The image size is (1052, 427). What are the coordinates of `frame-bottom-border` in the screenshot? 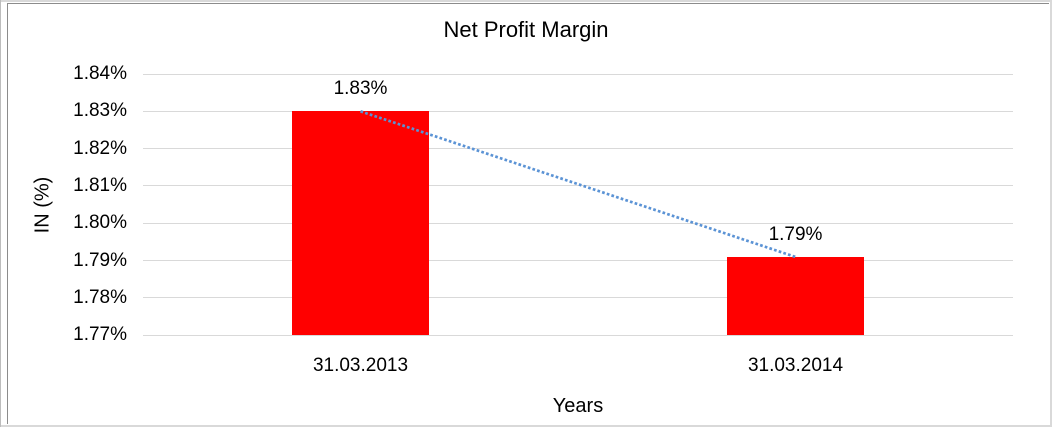 It's located at (526, 426).